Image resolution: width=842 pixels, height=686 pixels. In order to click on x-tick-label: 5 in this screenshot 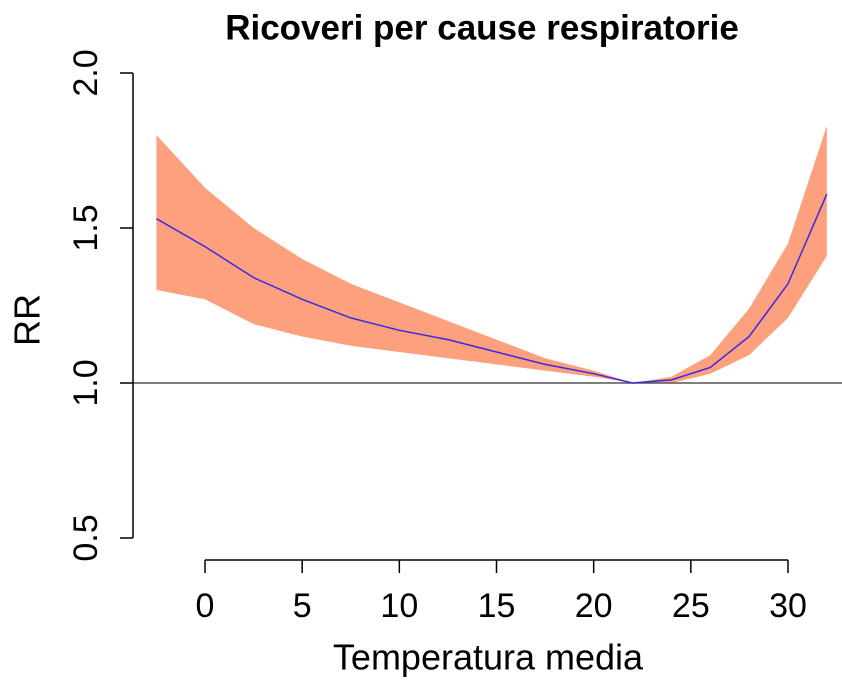, I will do `click(302, 606)`.